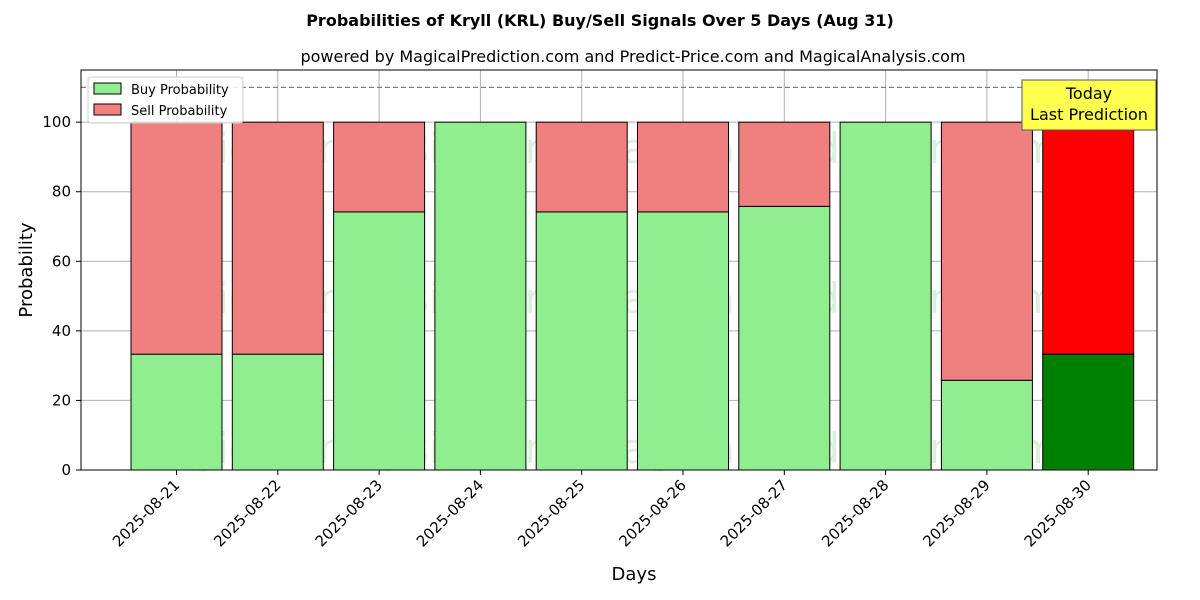 The width and height of the screenshot is (1200, 600). What do you see at coordinates (107, 88) in the screenshot?
I see `legend-buy-swatch` at bounding box center [107, 88].